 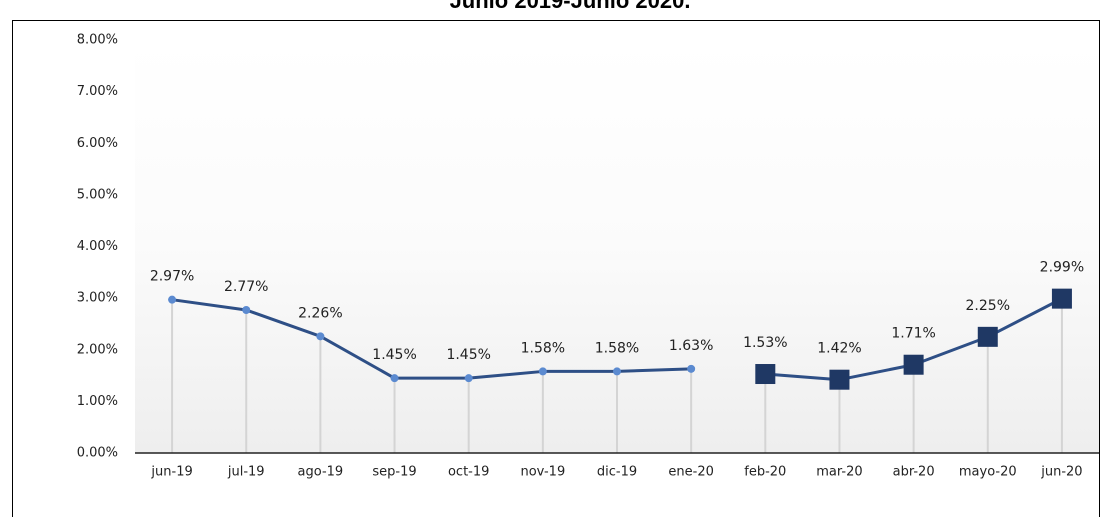 I want to click on y-tick-label: 6.00%, so click(x=97, y=143).